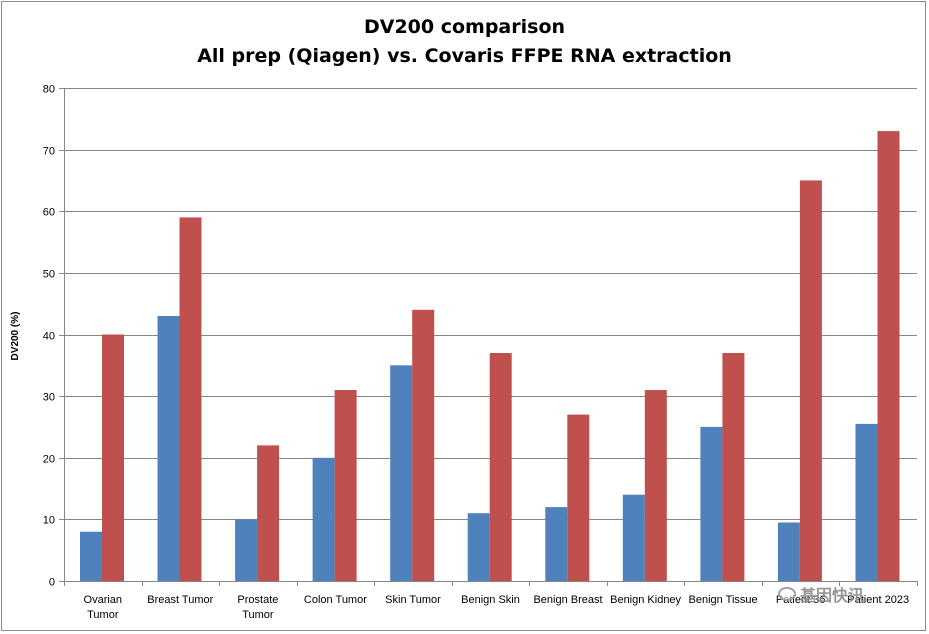 The image size is (929, 634). I want to click on x-category-label: Patient 2023, so click(878, 600).